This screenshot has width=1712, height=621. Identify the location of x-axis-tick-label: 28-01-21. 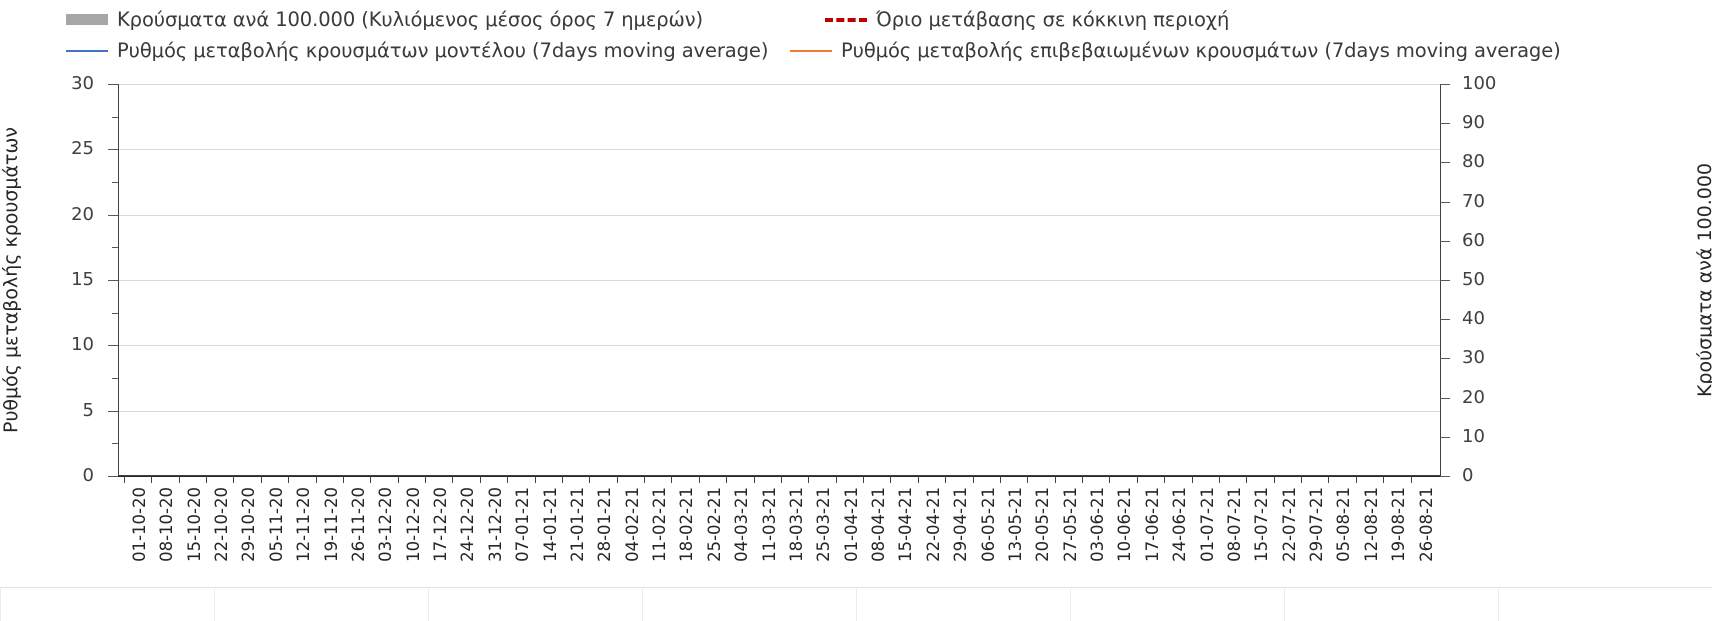
(605, 524).